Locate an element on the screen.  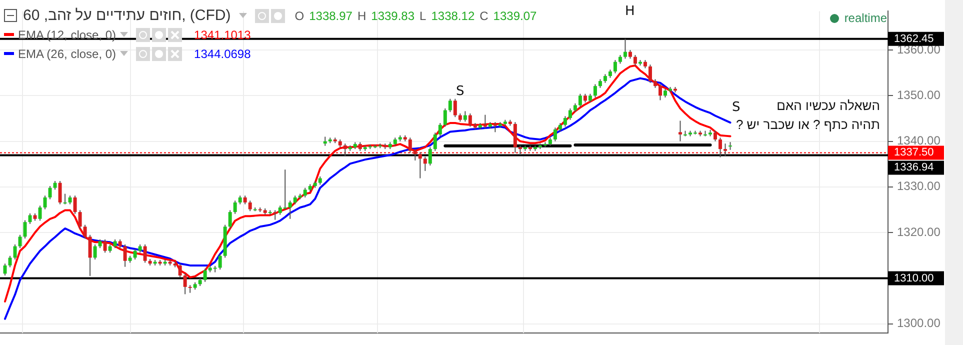
legend-label: EMA (12, close, 0) is located at coordinates (67, 35).